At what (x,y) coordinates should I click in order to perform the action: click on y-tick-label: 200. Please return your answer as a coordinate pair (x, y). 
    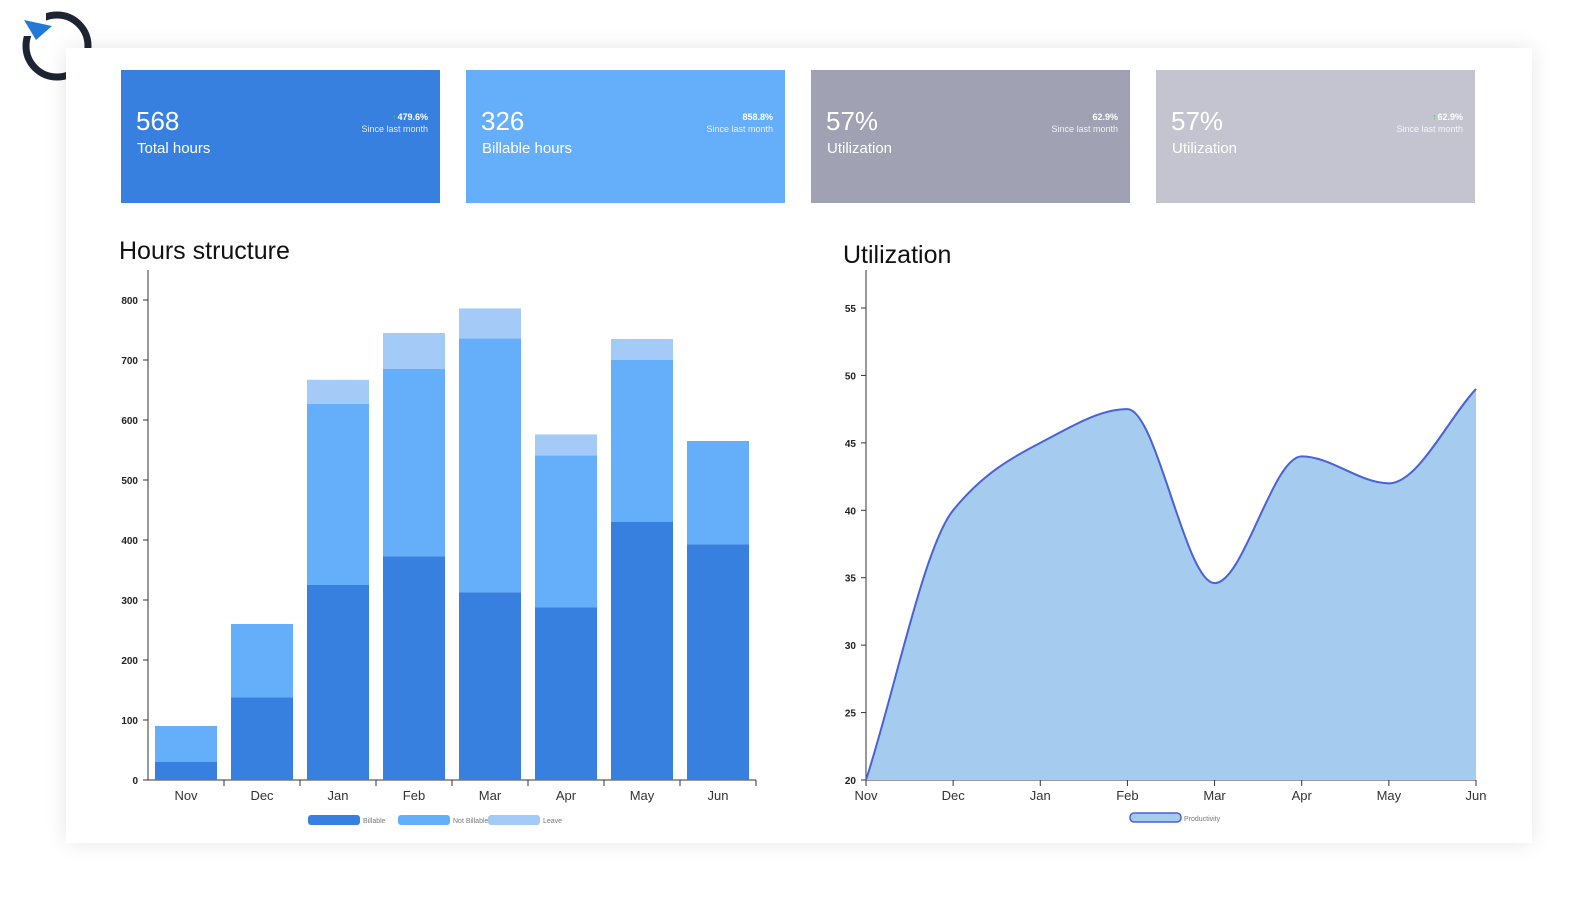
    Looking at the image, I should click on (129, 661).